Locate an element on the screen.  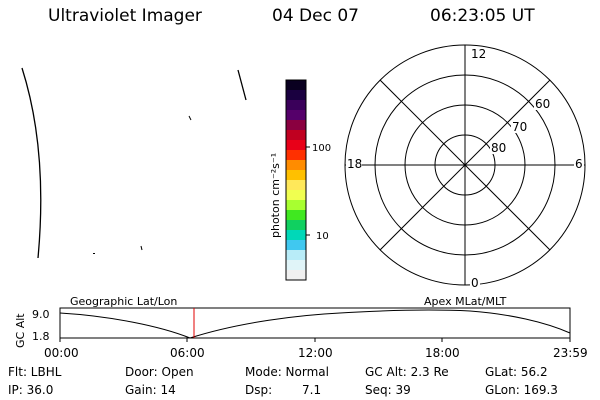
timeline-xtick-1200: 12:00 is located at coordinates (315, 353).